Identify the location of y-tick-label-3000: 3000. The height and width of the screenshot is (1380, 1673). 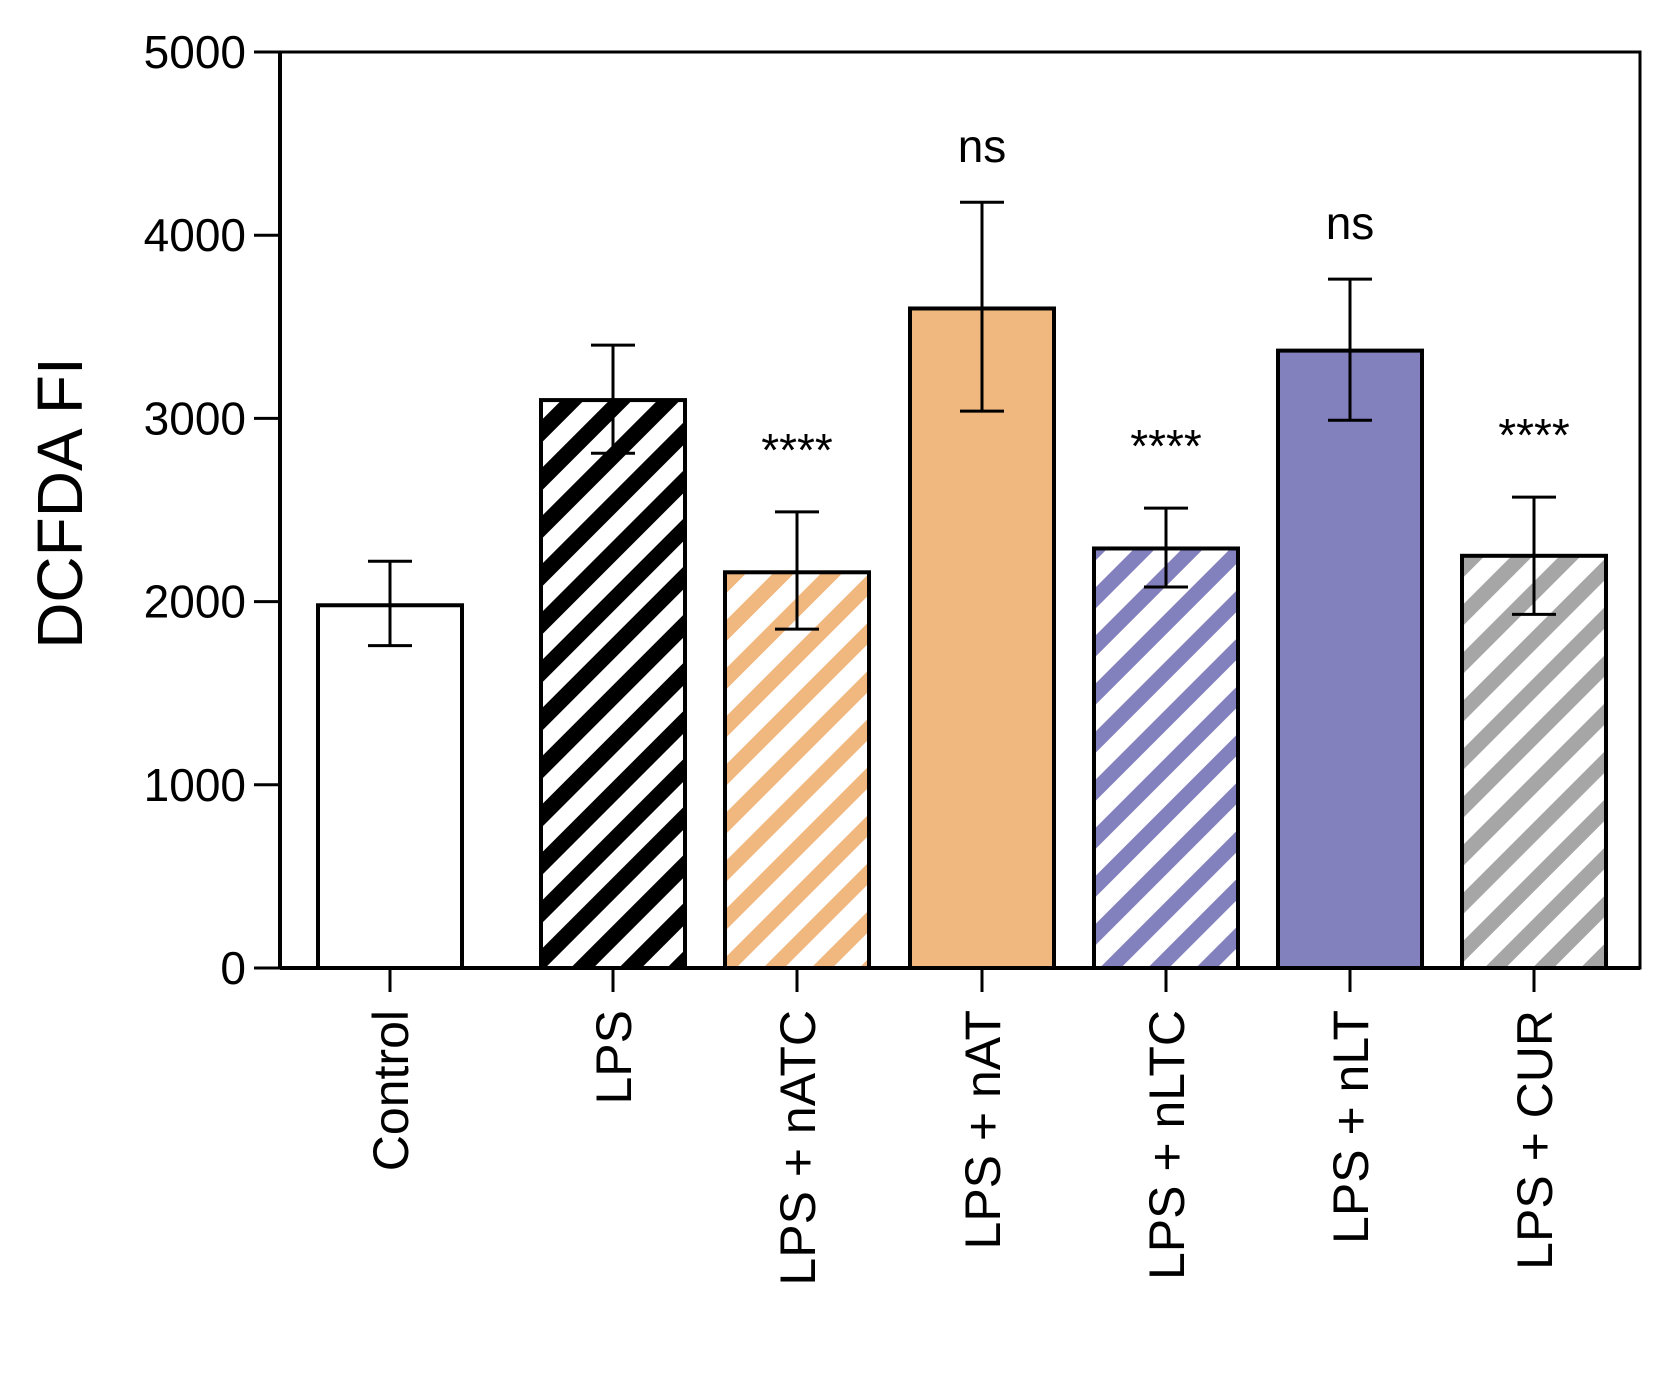
(195, 418).